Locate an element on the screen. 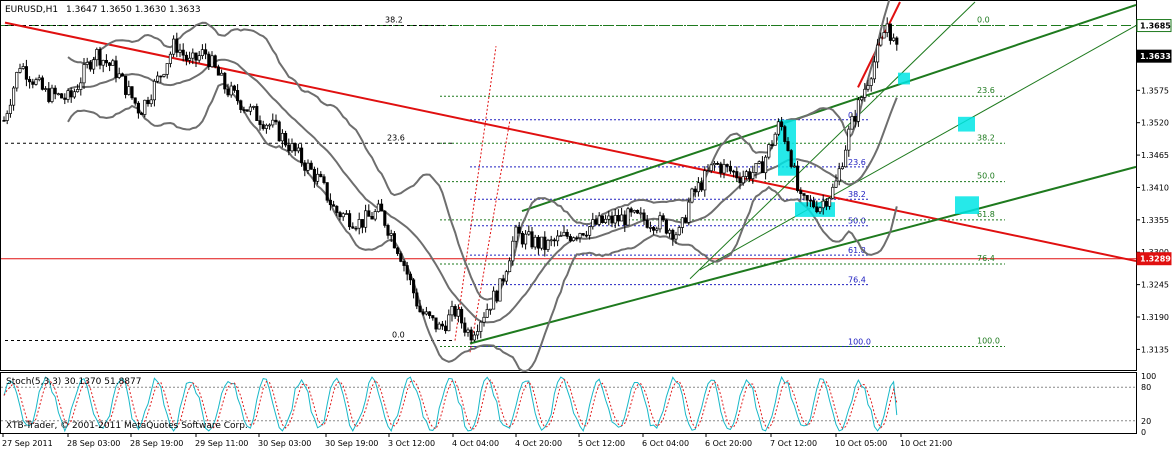 This screenshot has height=450, width=1173. price-tick-label: 1.3190 is located at coordinates (1155, 317).